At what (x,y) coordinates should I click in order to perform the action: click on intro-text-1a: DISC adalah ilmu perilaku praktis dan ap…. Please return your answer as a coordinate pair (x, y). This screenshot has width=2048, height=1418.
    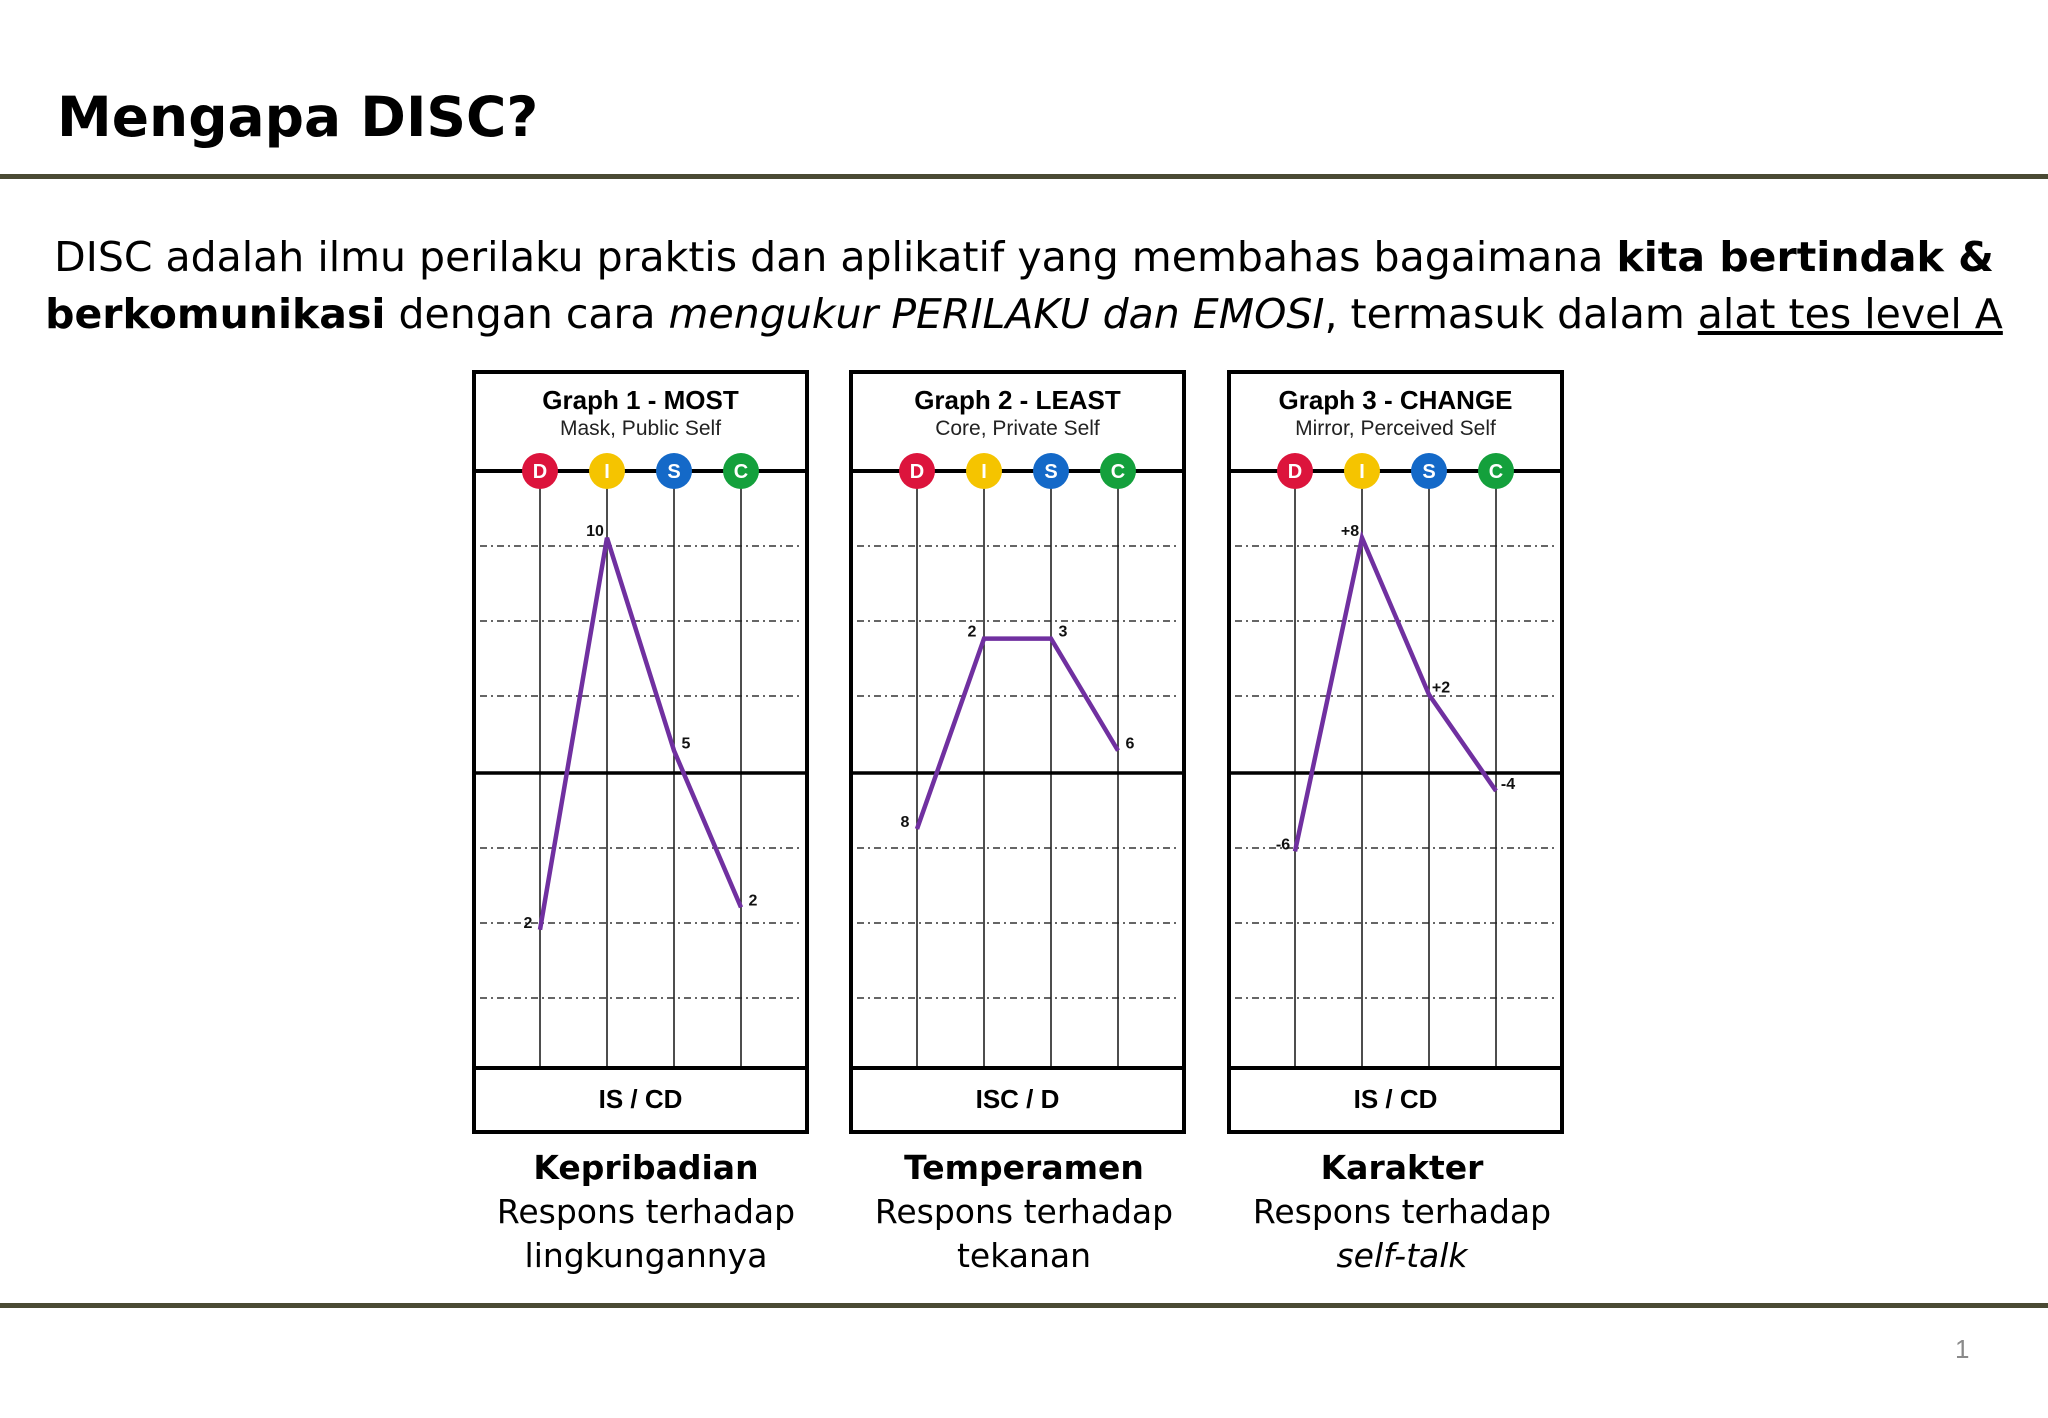
    Looking at the image, I should click on (835, 257).